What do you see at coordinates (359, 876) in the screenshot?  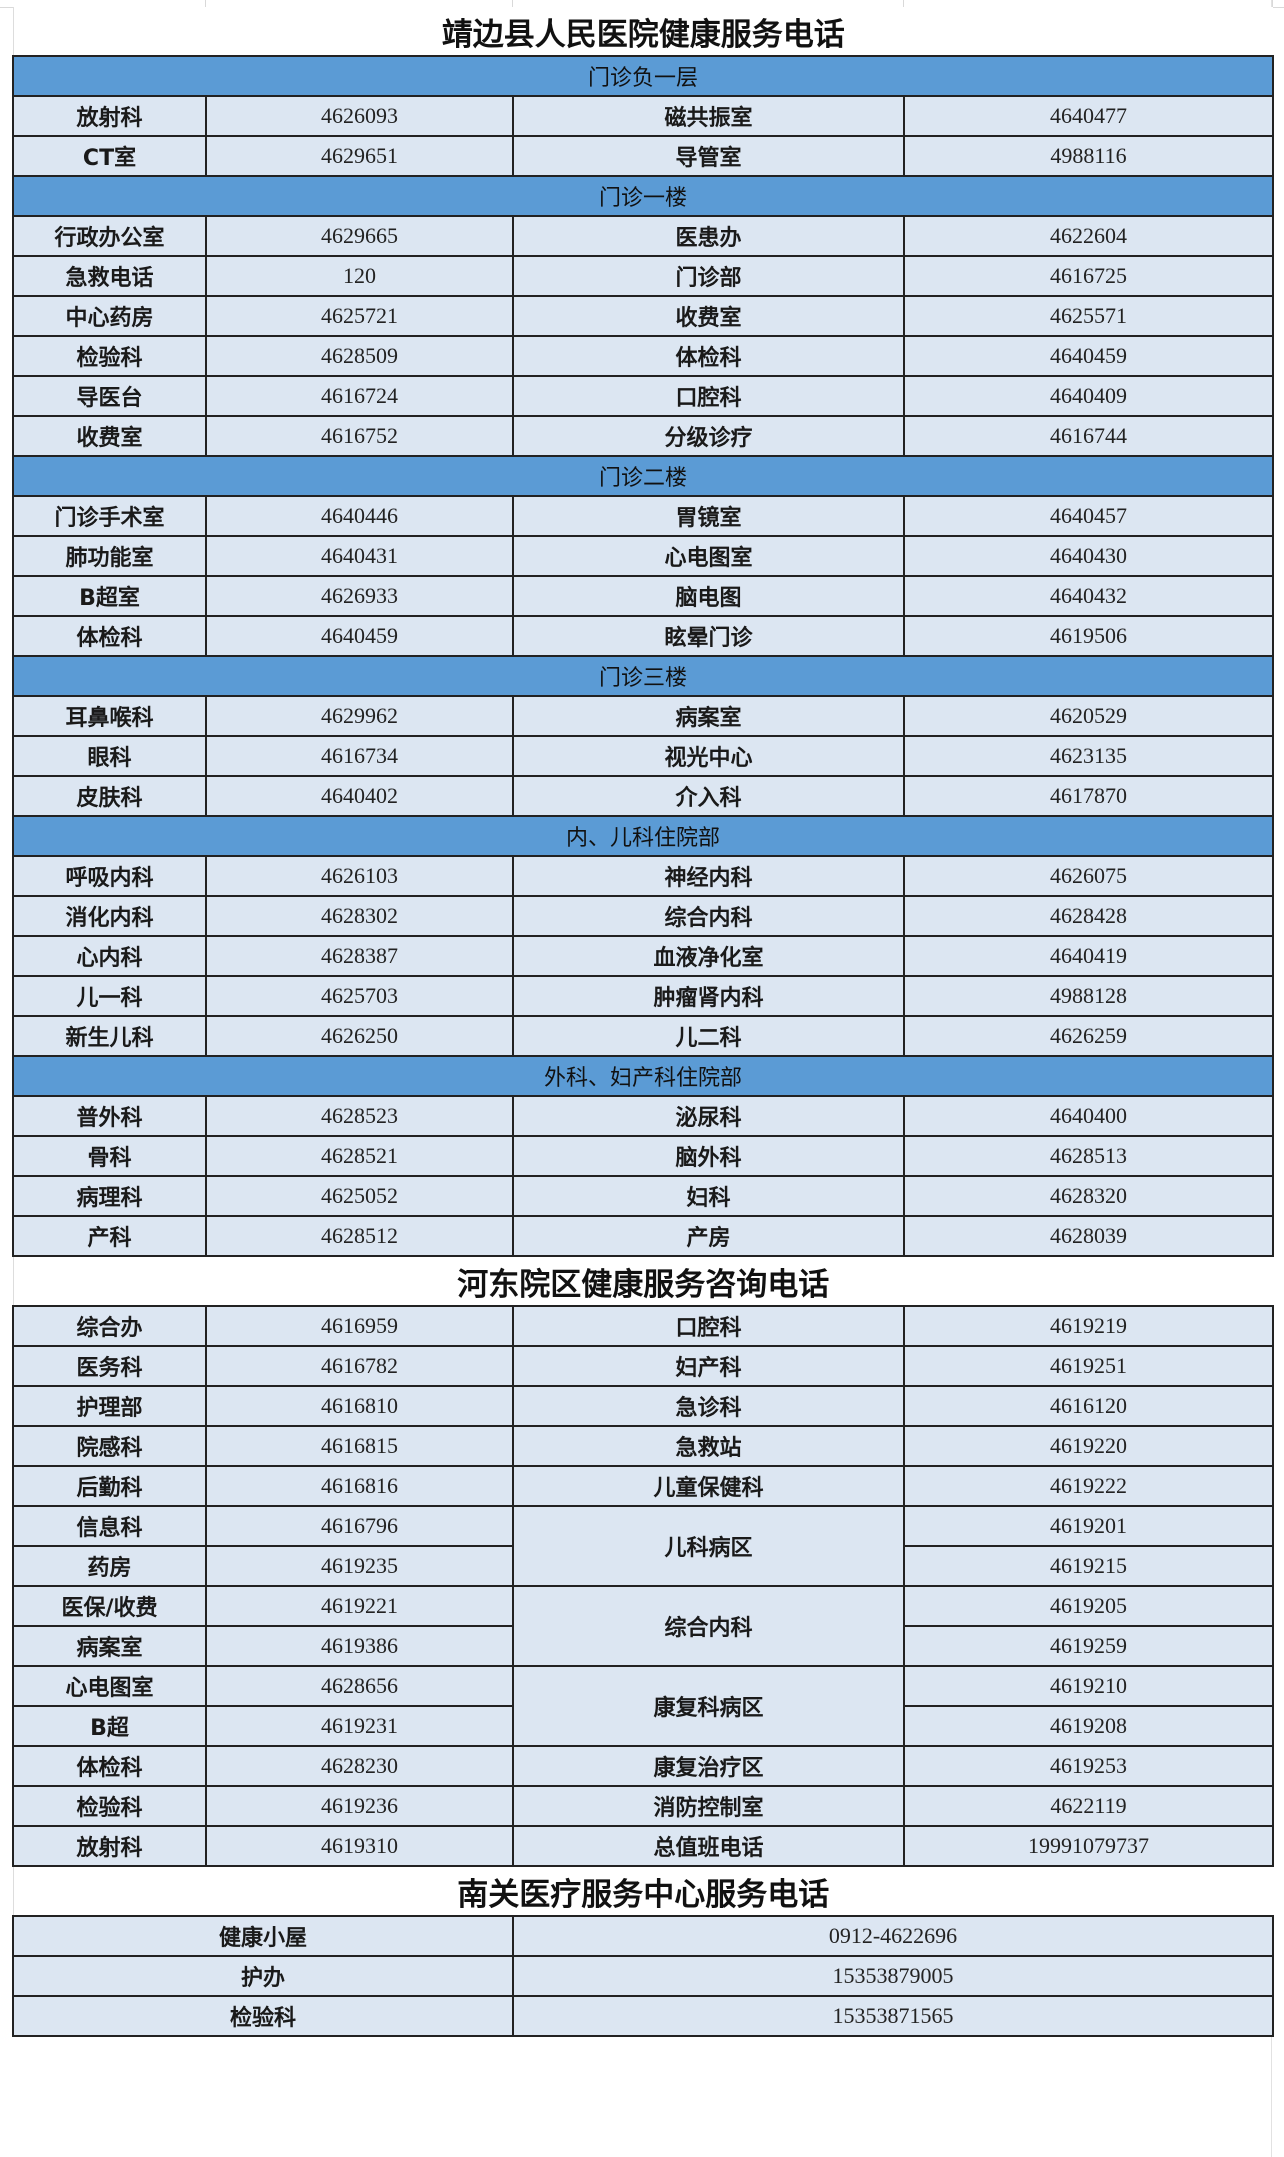 I see `phone-number: 4626103` at bounding box center [359, 876].